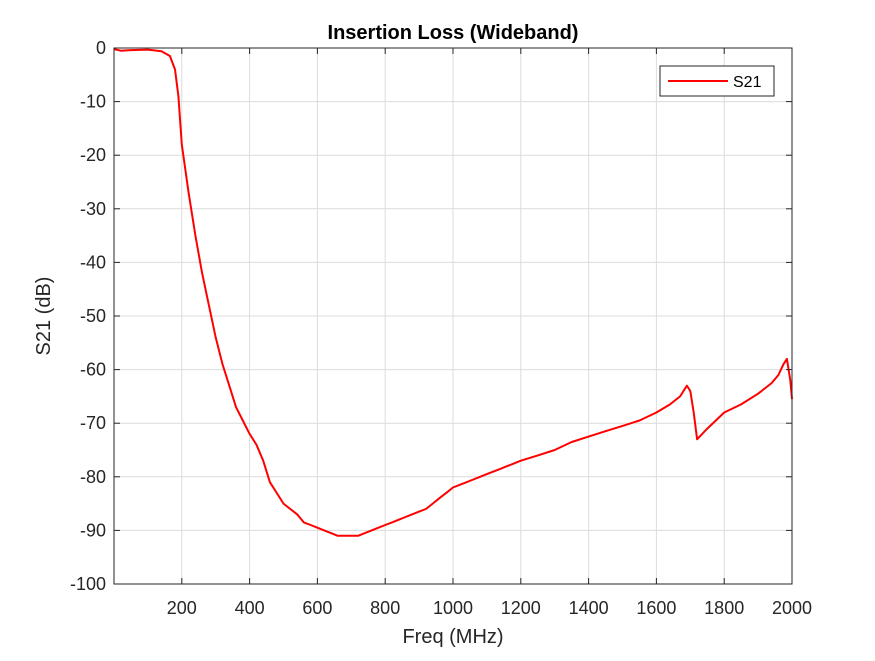 The width and height of the screenshot is (875, 661). What do you see at coordinates (93, 530) in the screenshot?
I see `y-tick-label: -90` at bounding box center [93, 530].